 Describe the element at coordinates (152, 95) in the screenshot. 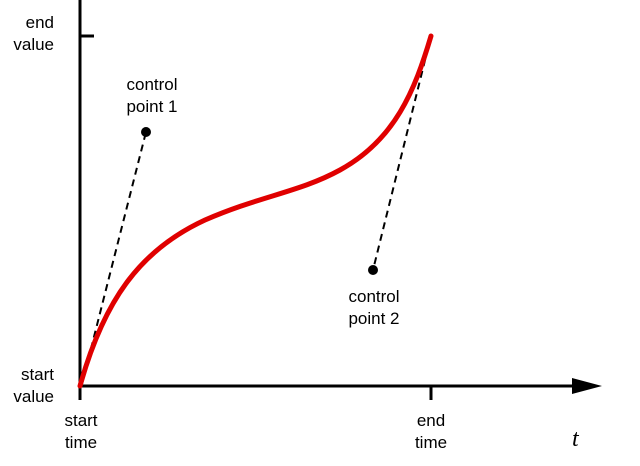

I see `control-point-1-label: control point 1` at that location.